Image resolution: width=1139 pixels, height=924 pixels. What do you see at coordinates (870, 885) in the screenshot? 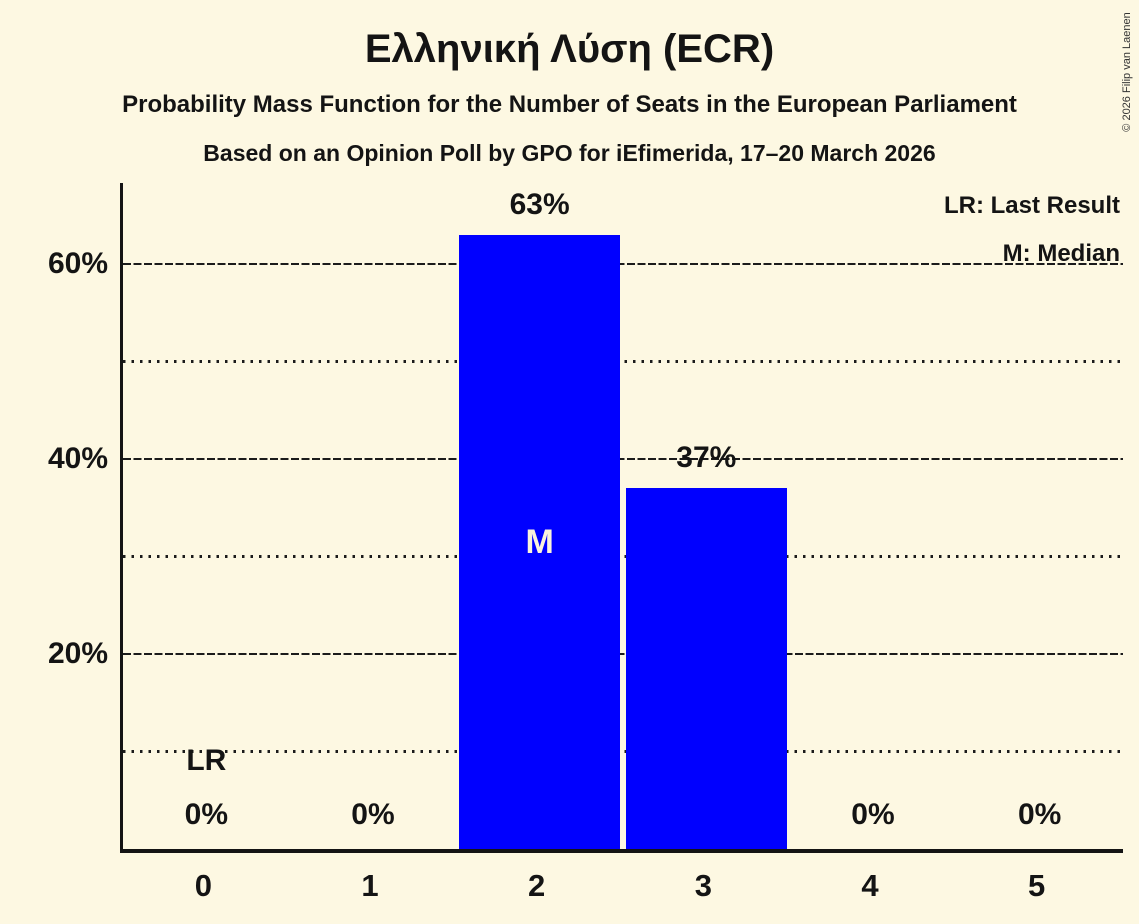
I see `x-axis-tick-label-4: 4` at bounding box center [870, 885].